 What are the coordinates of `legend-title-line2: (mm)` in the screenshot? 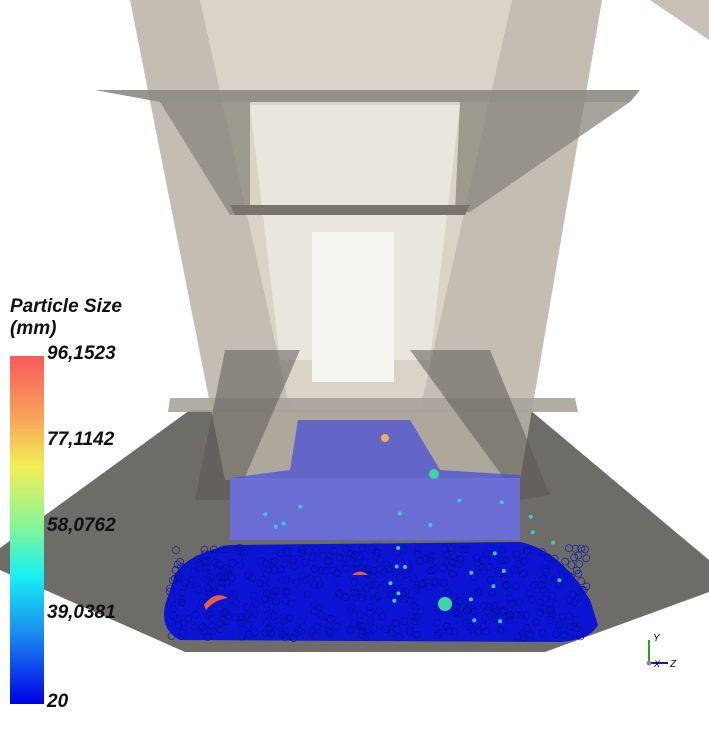 It's located at (33, 328).